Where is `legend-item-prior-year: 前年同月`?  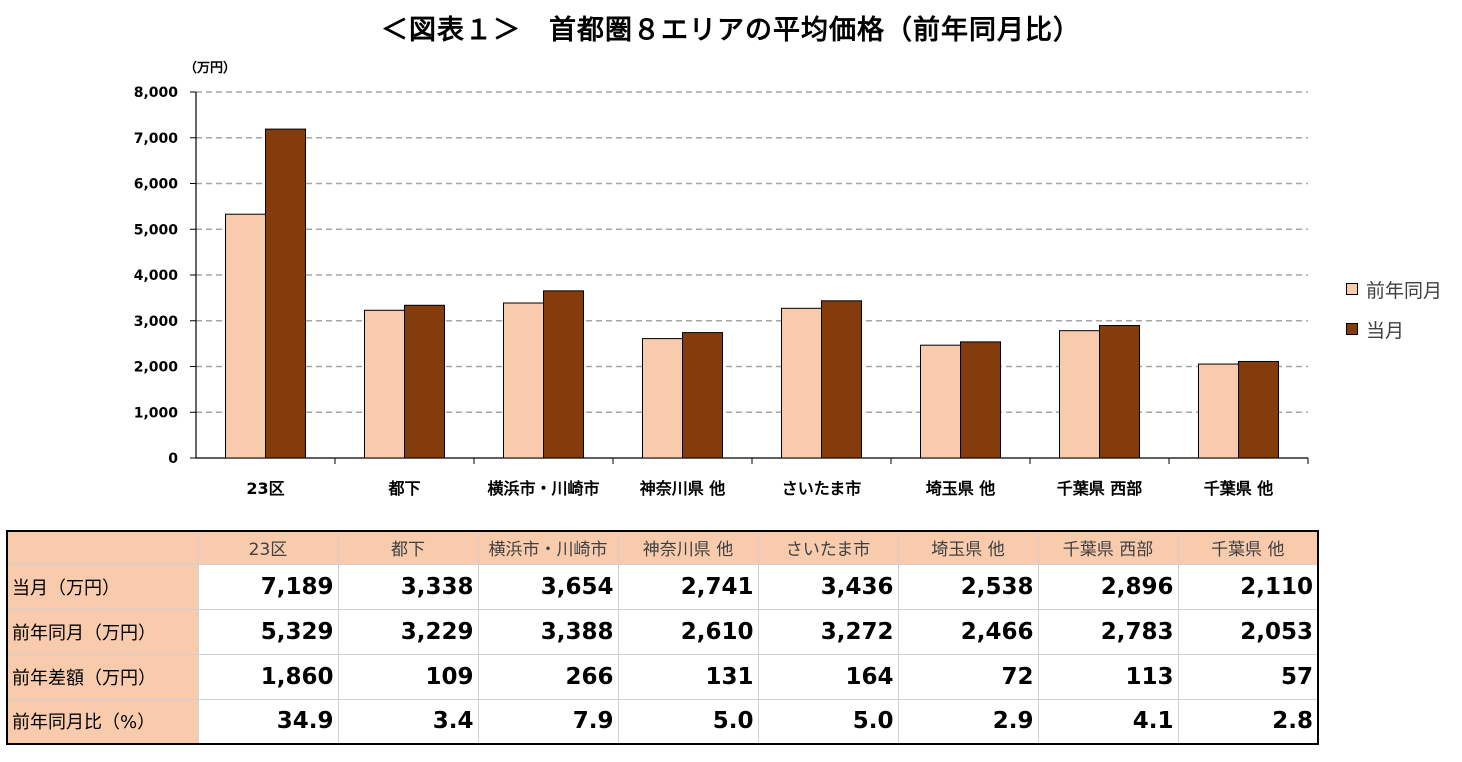 legend-item-prior-year: 前年同月 is located at coordinates (1394, 290).